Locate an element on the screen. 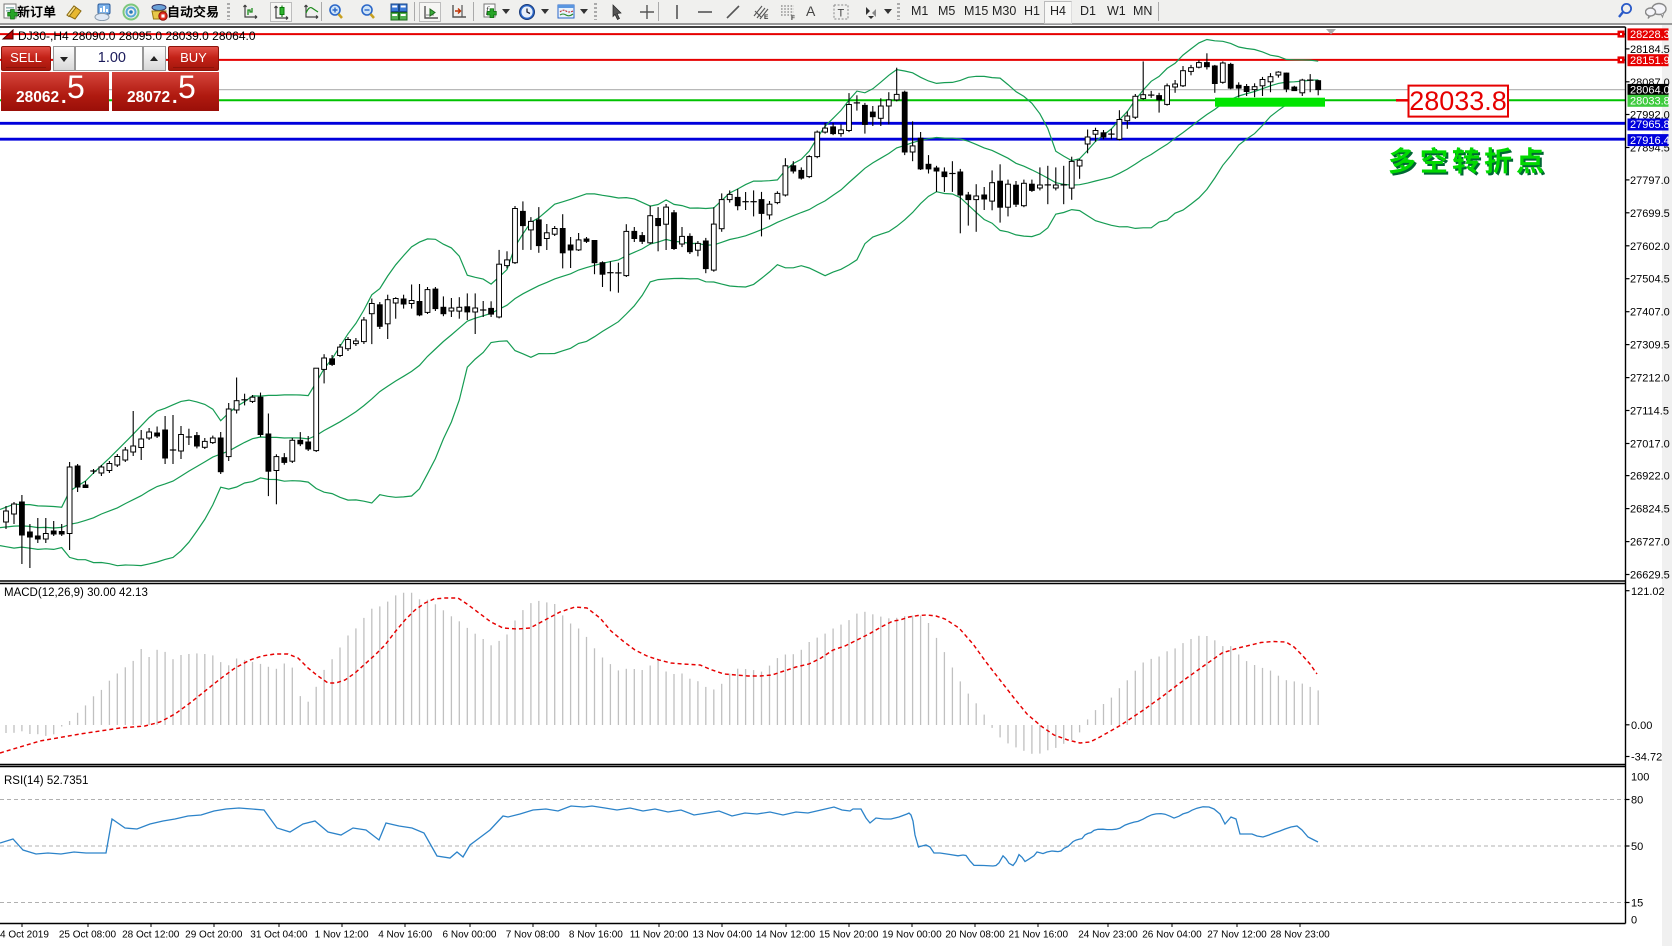 The width and height of the screenshot is (1672, 946). svg-text: RSI(14) 52.7351 is located at coordinates (46, 781).